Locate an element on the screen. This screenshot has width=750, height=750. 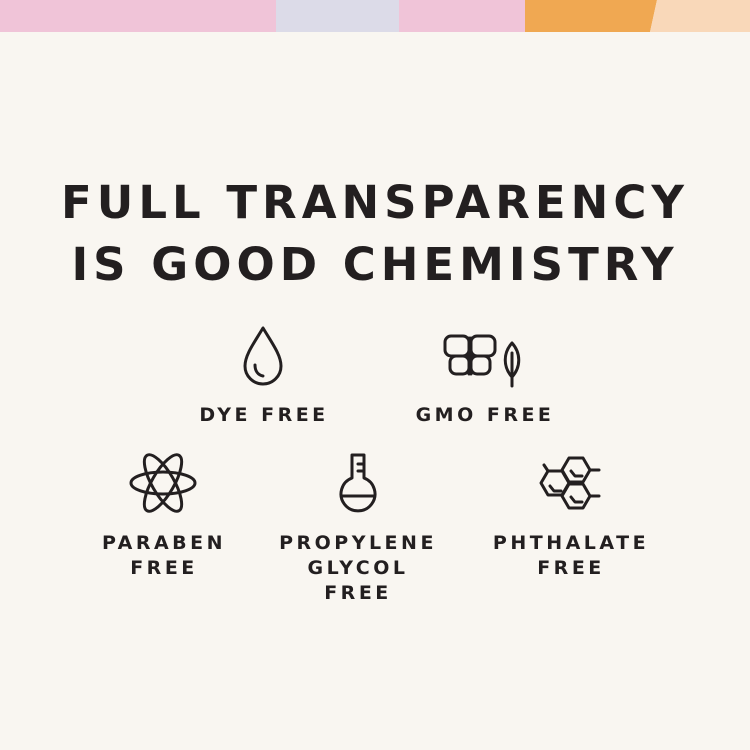
molecule-hexagon-icon is located at coordinates (570, 483).